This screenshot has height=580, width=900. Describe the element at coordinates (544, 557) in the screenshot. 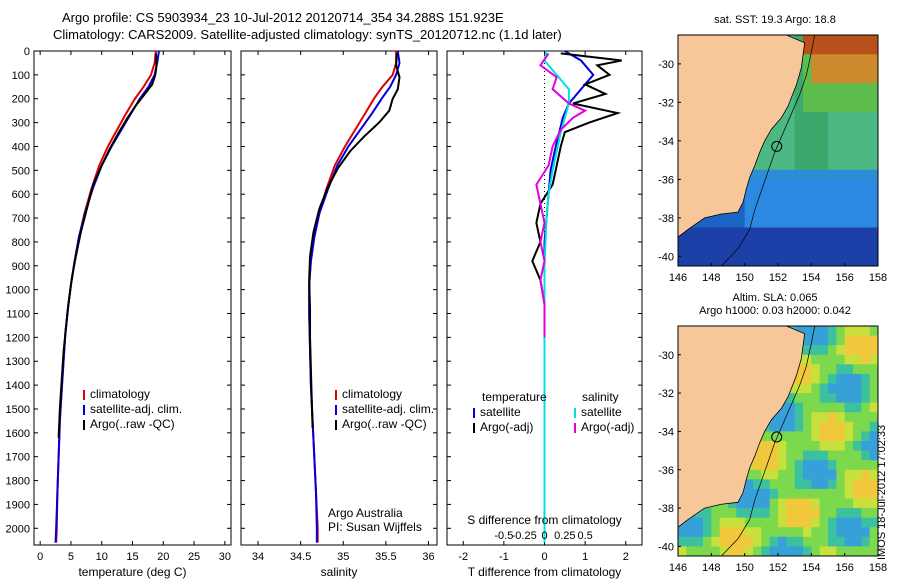

I see `x-tick-label: 0` at that location.